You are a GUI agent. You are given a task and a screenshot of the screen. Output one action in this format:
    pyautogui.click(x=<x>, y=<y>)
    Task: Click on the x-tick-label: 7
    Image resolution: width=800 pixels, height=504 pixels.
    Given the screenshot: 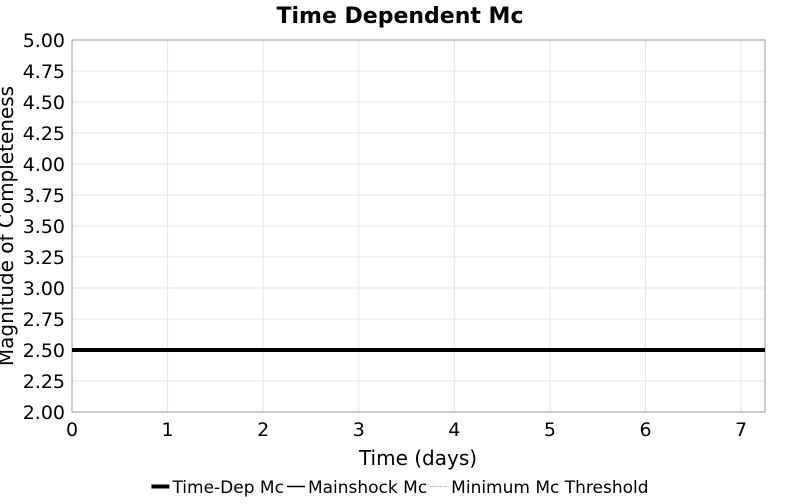 What is the action you would take?
    pyautogui.click(x=741, y=430)
    